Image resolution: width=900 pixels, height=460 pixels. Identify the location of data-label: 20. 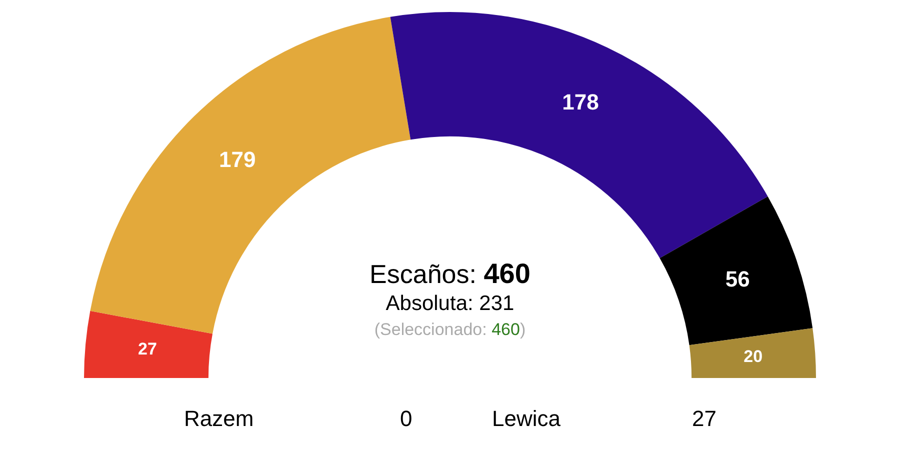
(753, 356).